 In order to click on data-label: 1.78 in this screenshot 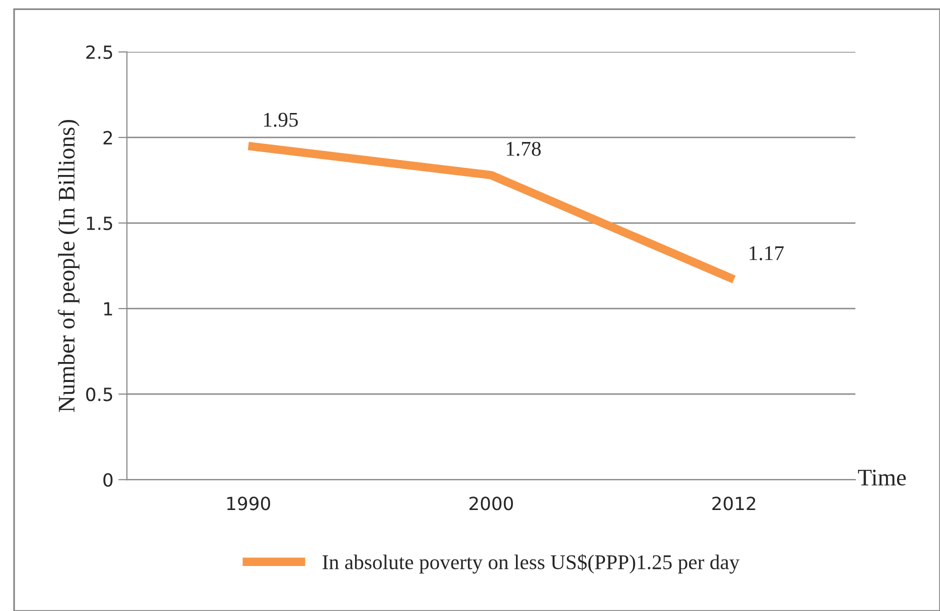, I will do `click(523, 149)`.